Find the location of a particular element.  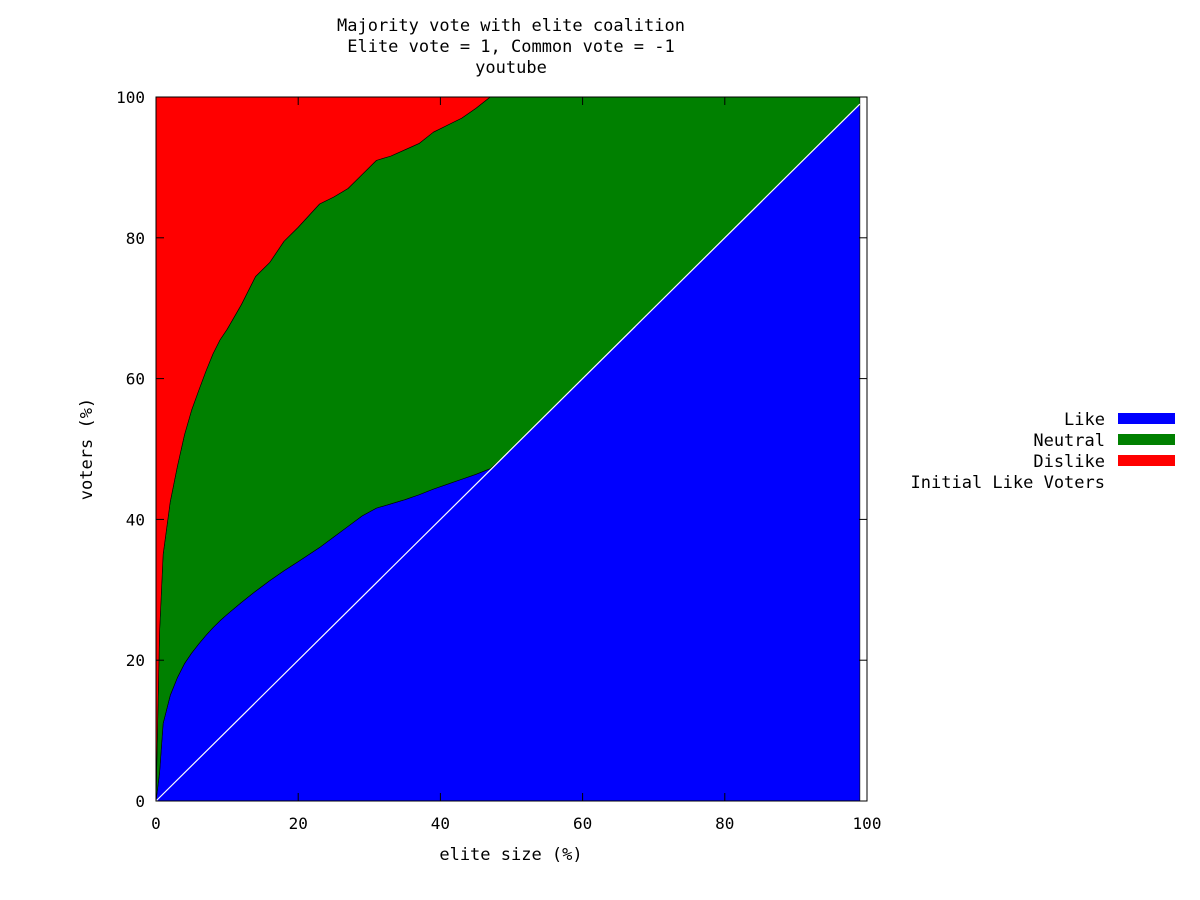

x-tick-label: 100 is located at coordinates (867, 823).